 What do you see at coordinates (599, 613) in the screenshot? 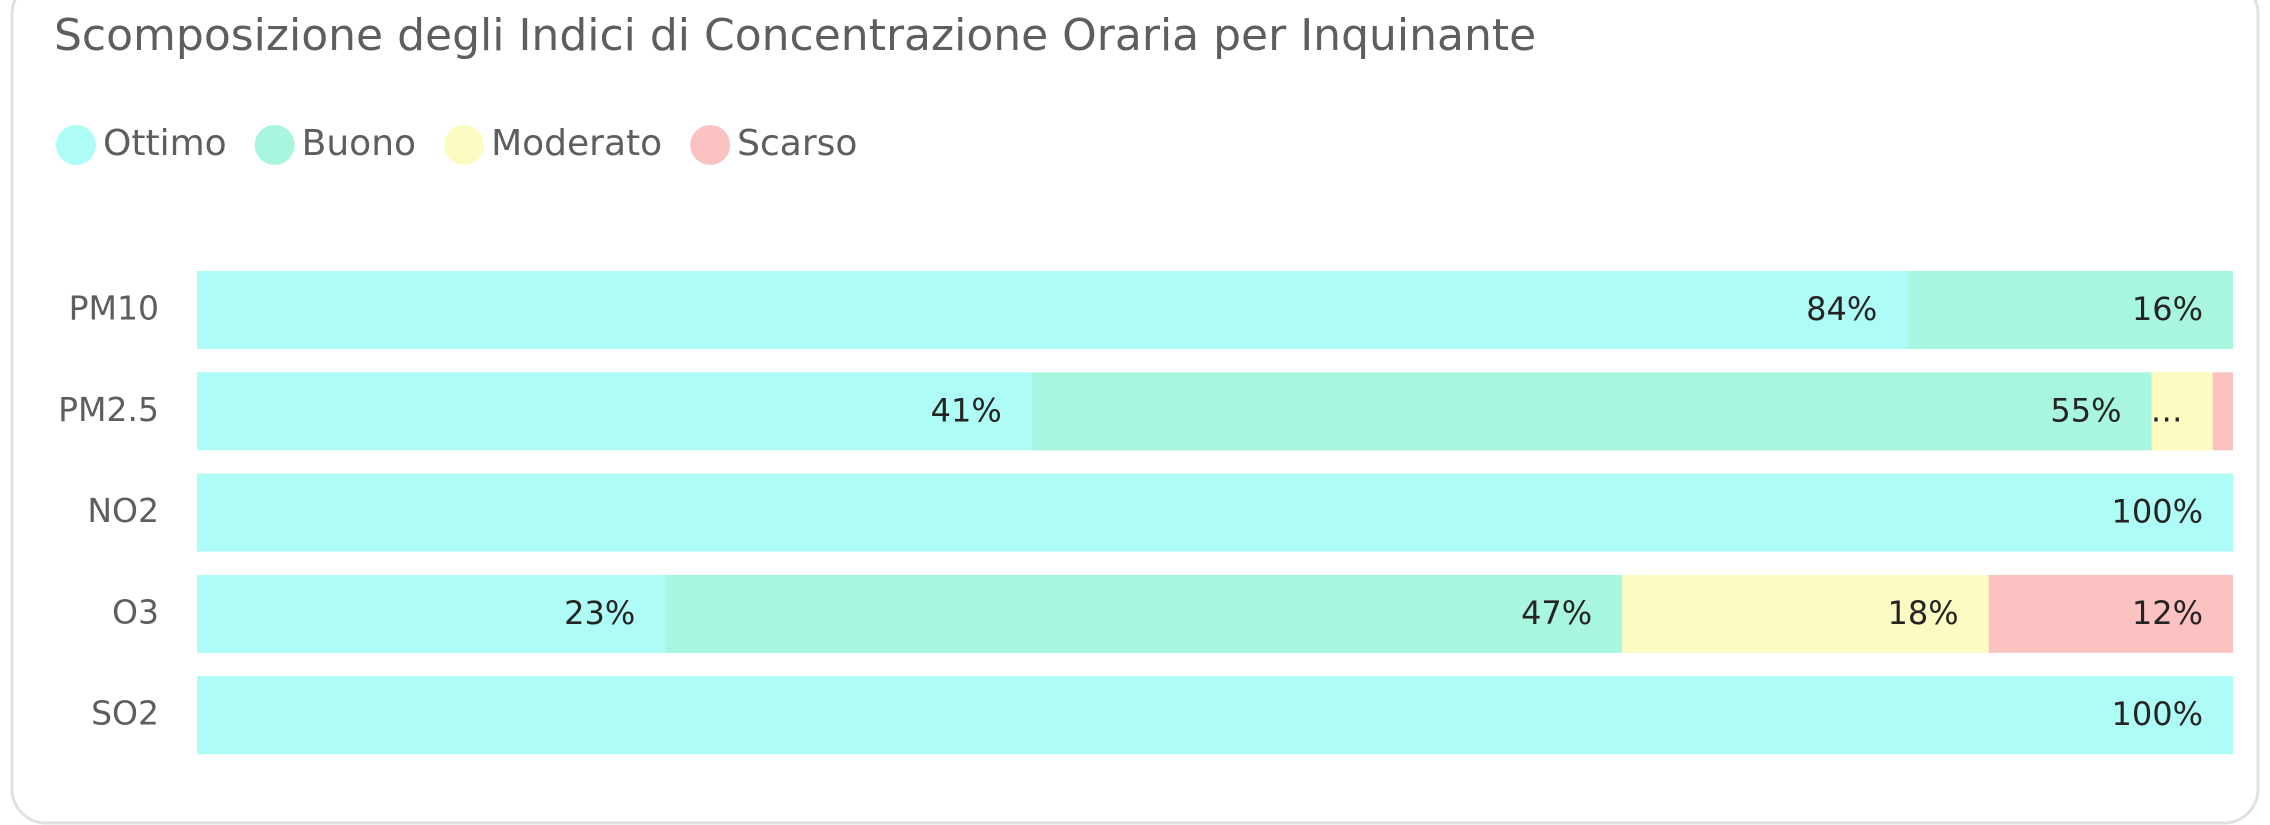
I see `data-label: 23%` at bounding box center [599, 613].